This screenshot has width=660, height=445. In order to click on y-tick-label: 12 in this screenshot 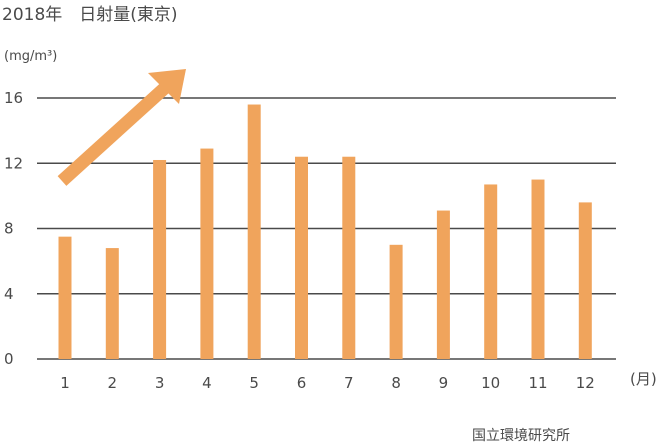, I will do `click(13, 163)`.